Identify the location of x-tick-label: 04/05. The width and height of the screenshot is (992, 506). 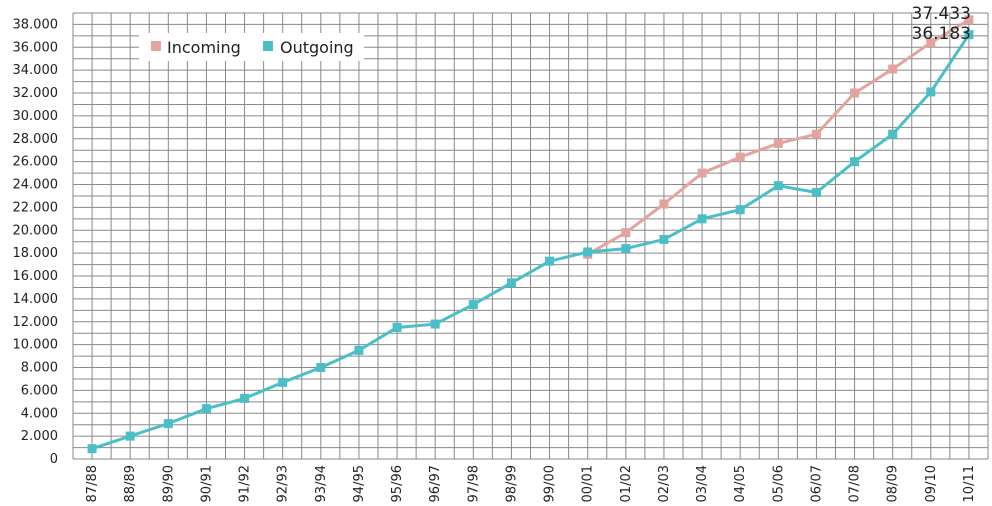
(740, 483).